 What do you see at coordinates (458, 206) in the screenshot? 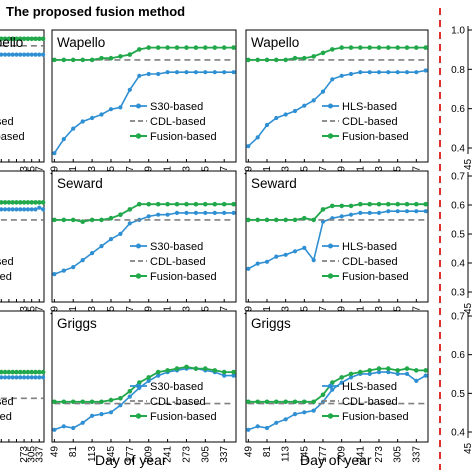
I see `right-axis-2-tick-label: 0.6` at bounding box center [458, 206].